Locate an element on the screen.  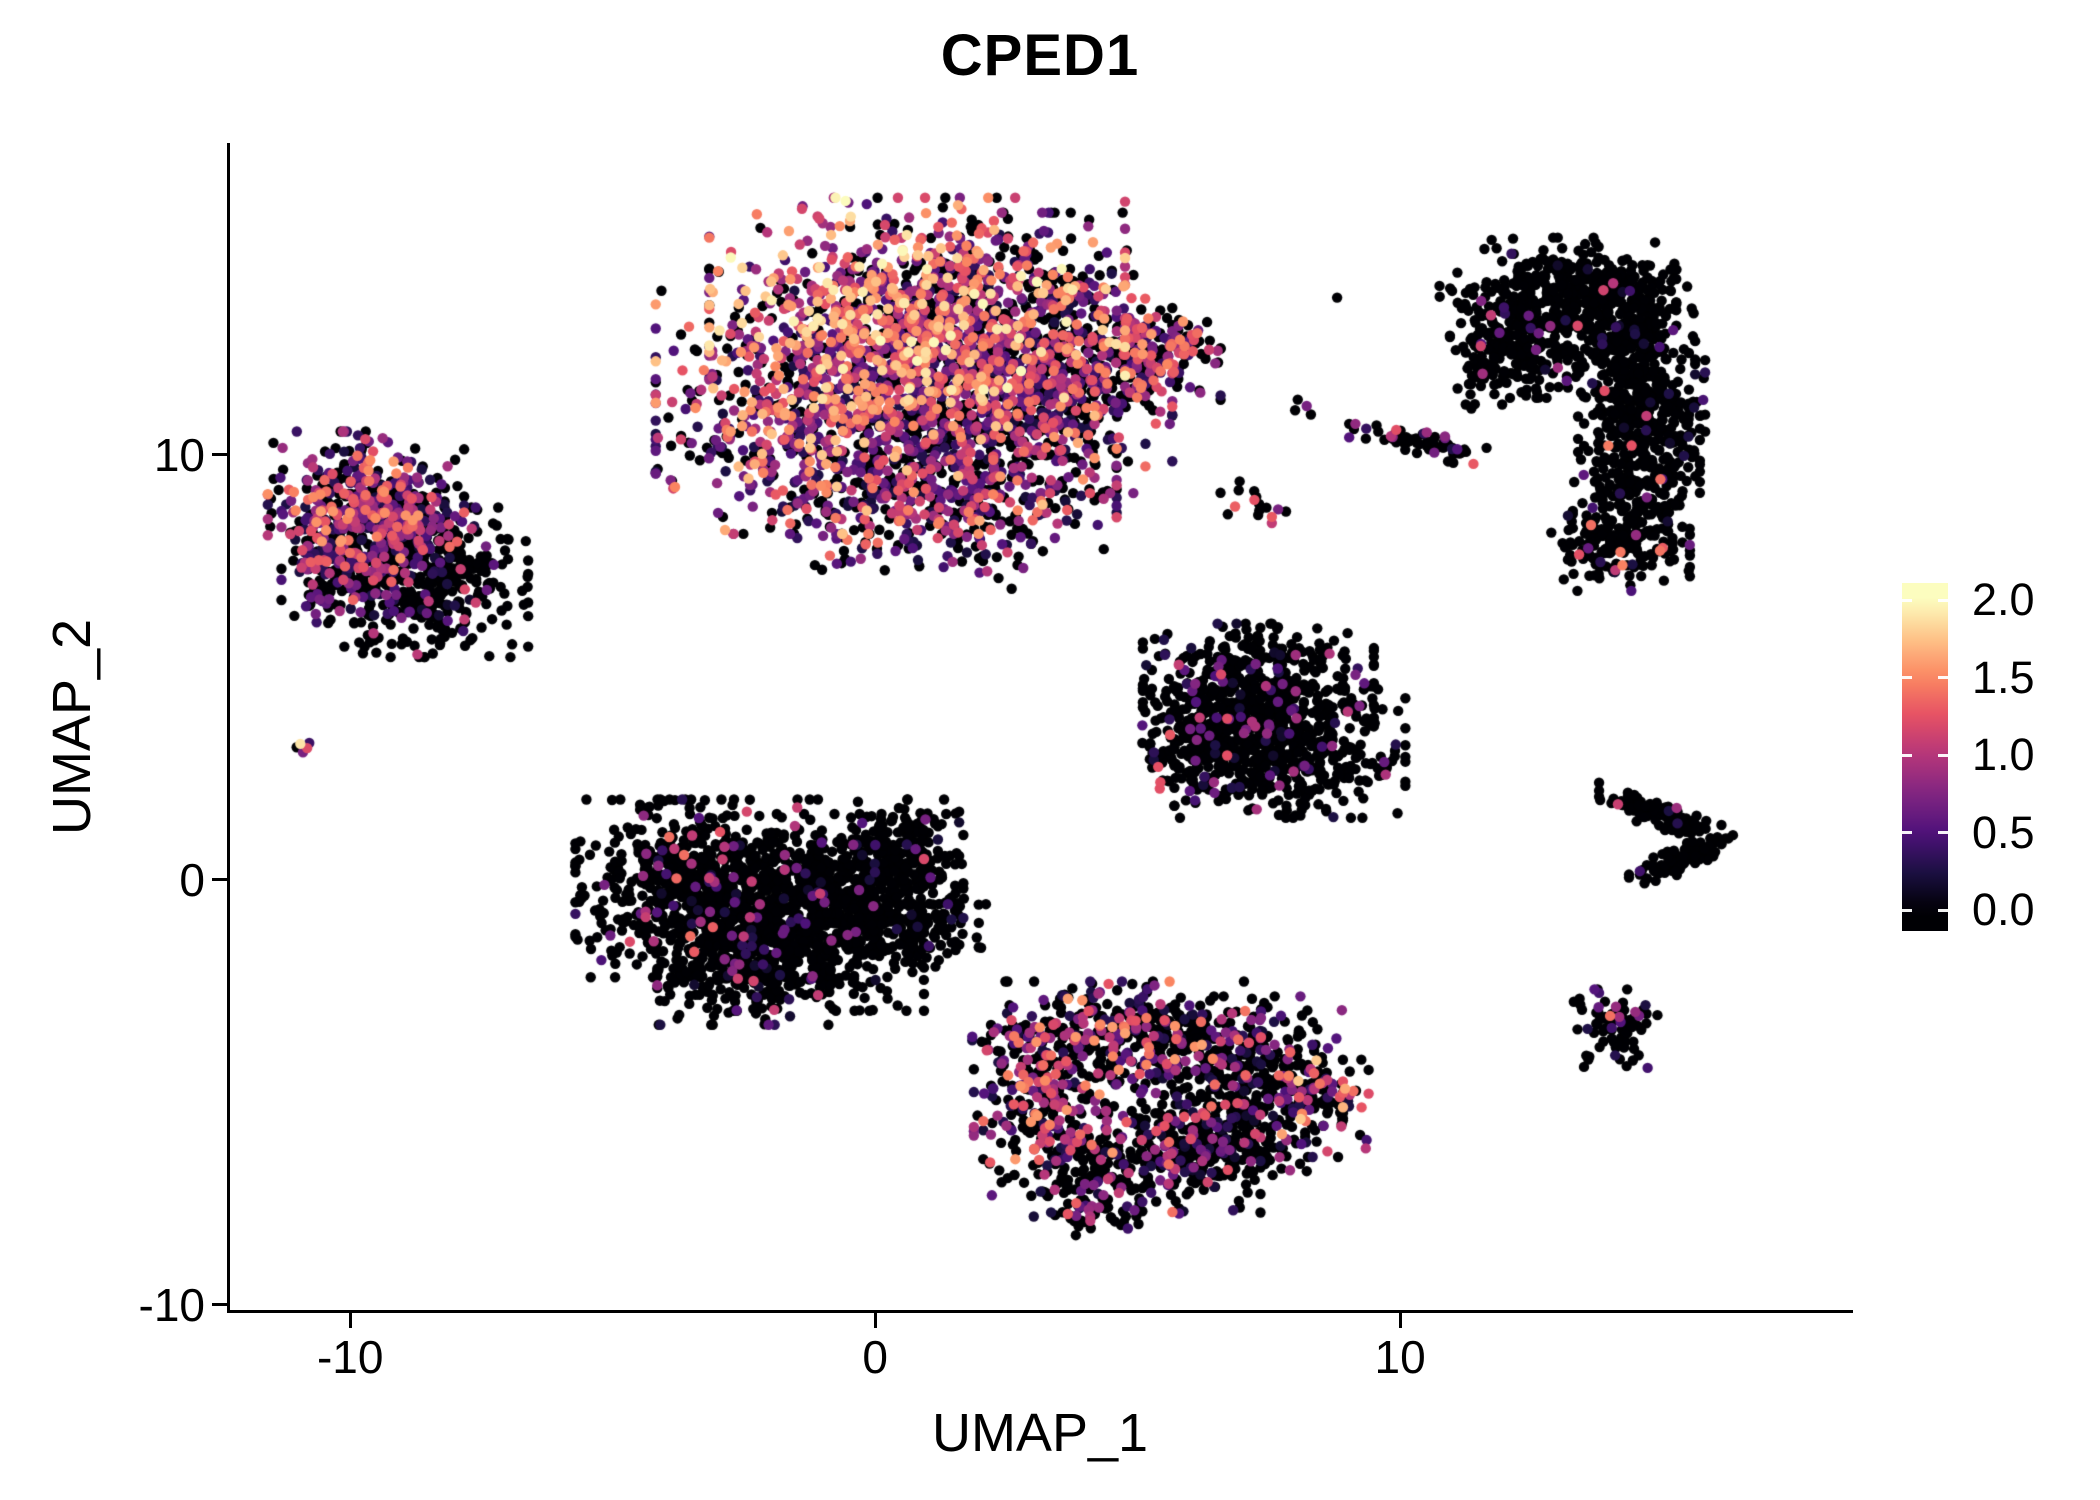
y-tick-label: -10 is located at coordinates (171, 1304).